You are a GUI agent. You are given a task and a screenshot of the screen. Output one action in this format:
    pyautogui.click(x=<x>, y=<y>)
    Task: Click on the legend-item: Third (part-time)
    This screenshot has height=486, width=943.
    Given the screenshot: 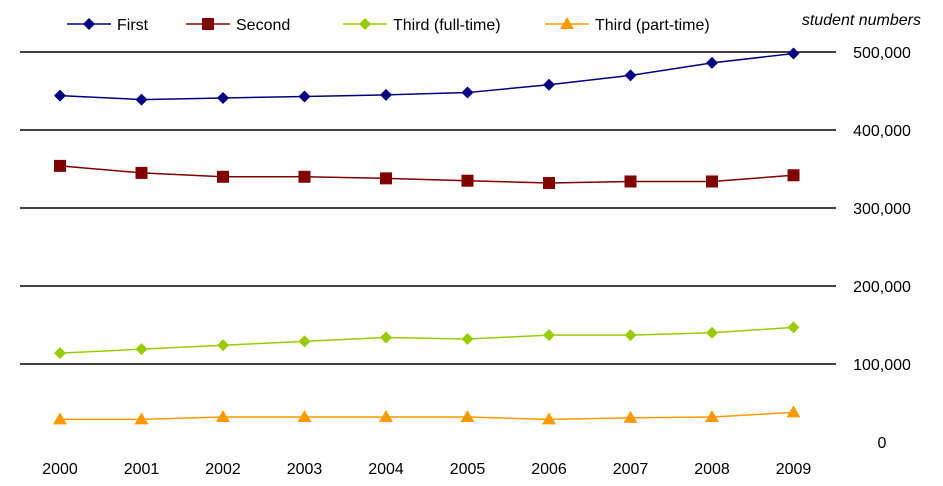 What is the action you would take?
    pyautogui.click(x=627, y=25)
    